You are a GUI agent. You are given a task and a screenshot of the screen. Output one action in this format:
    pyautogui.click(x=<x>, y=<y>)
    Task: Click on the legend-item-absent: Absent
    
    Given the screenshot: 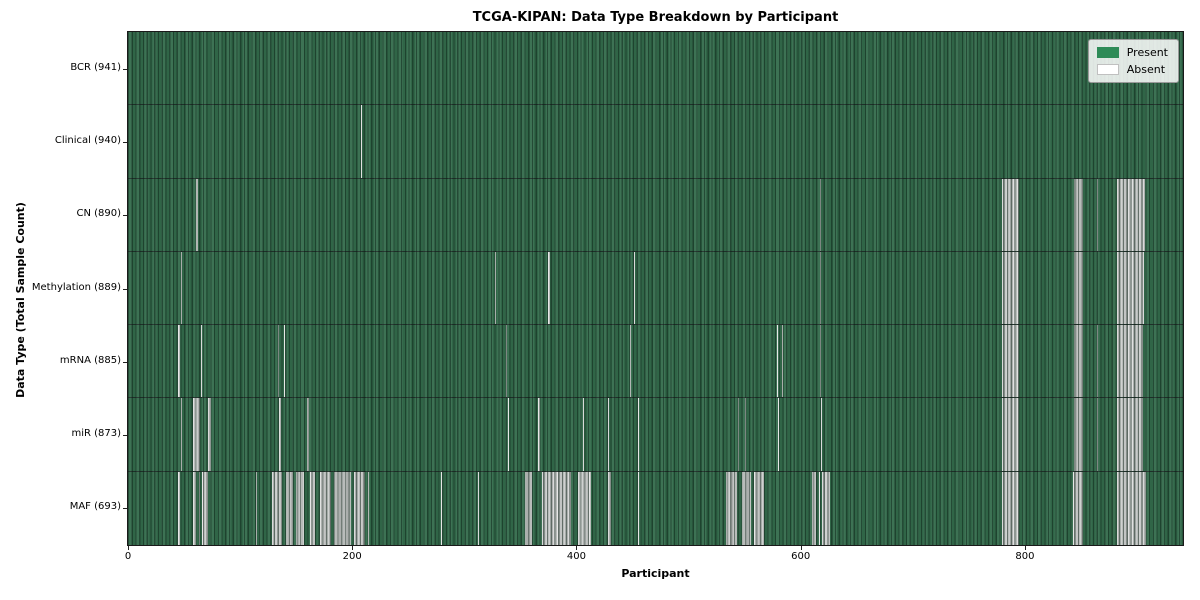 What is the action you would take?
    pyautogui.click(x=1132, y=69)
    